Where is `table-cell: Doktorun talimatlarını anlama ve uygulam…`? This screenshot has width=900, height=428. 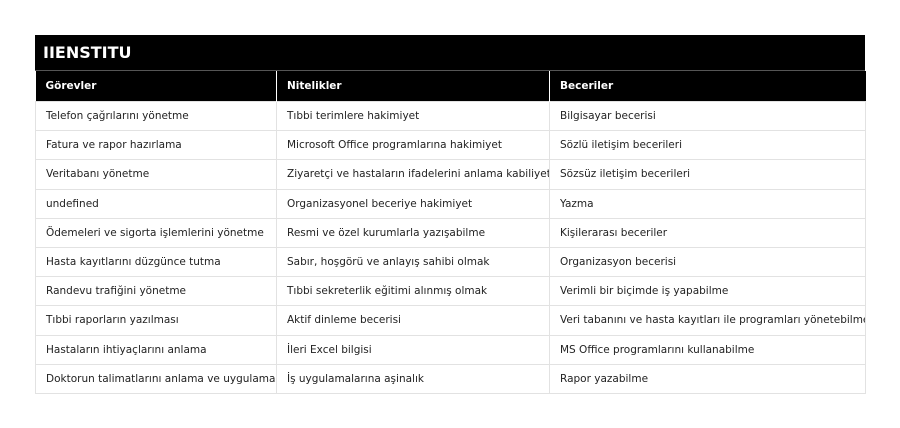 table-cell: Doktorun talimatlarını anlama ve uygulam… is located at coordinates (156, 378).